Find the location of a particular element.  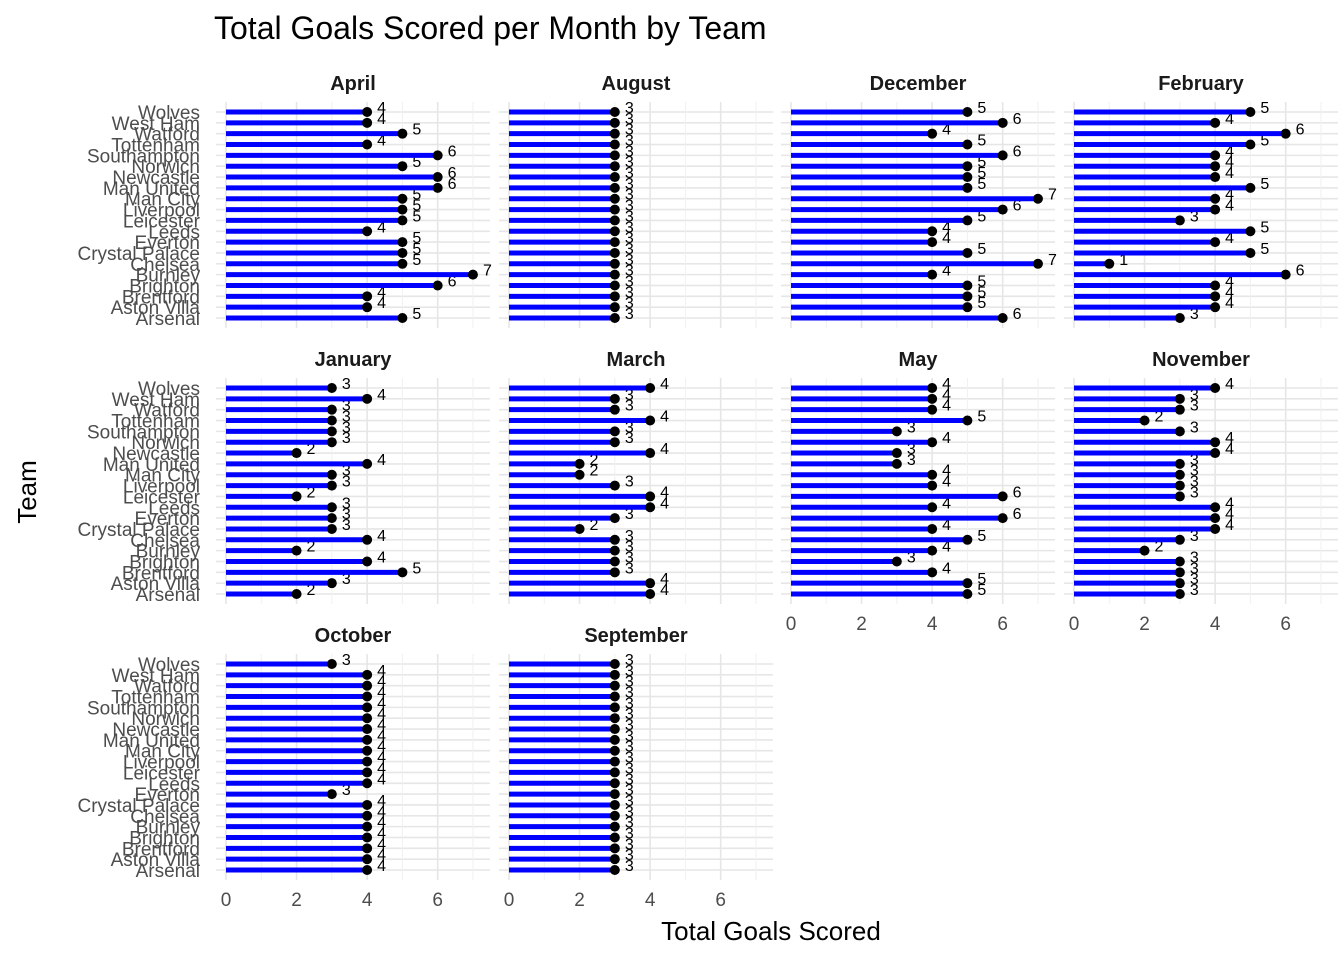

y-tick-label: Everton is located at coordinates (167, 243).